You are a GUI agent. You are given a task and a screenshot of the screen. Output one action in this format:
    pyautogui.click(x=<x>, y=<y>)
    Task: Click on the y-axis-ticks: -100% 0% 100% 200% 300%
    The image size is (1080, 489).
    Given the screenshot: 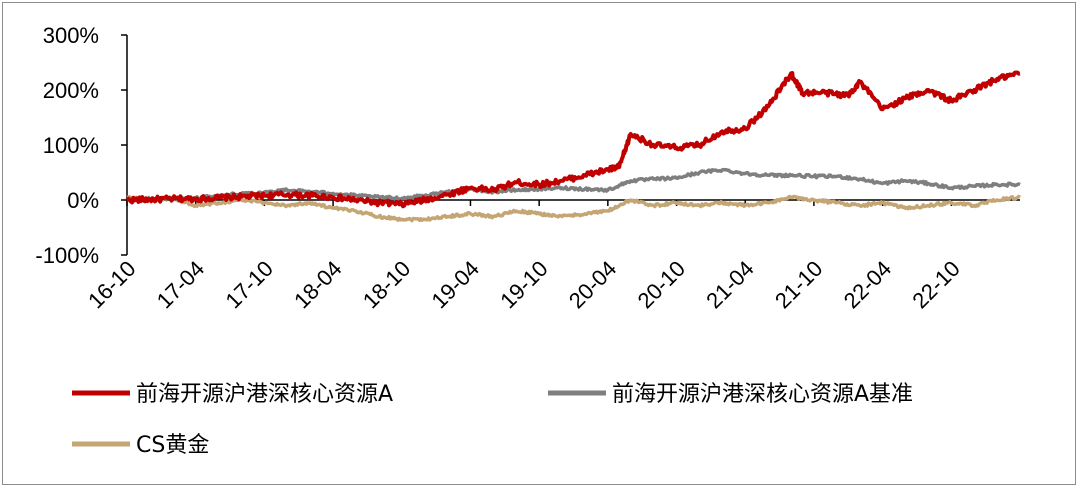 What is the action you would take?
    pyautogui.click(x=81, y=145)
    